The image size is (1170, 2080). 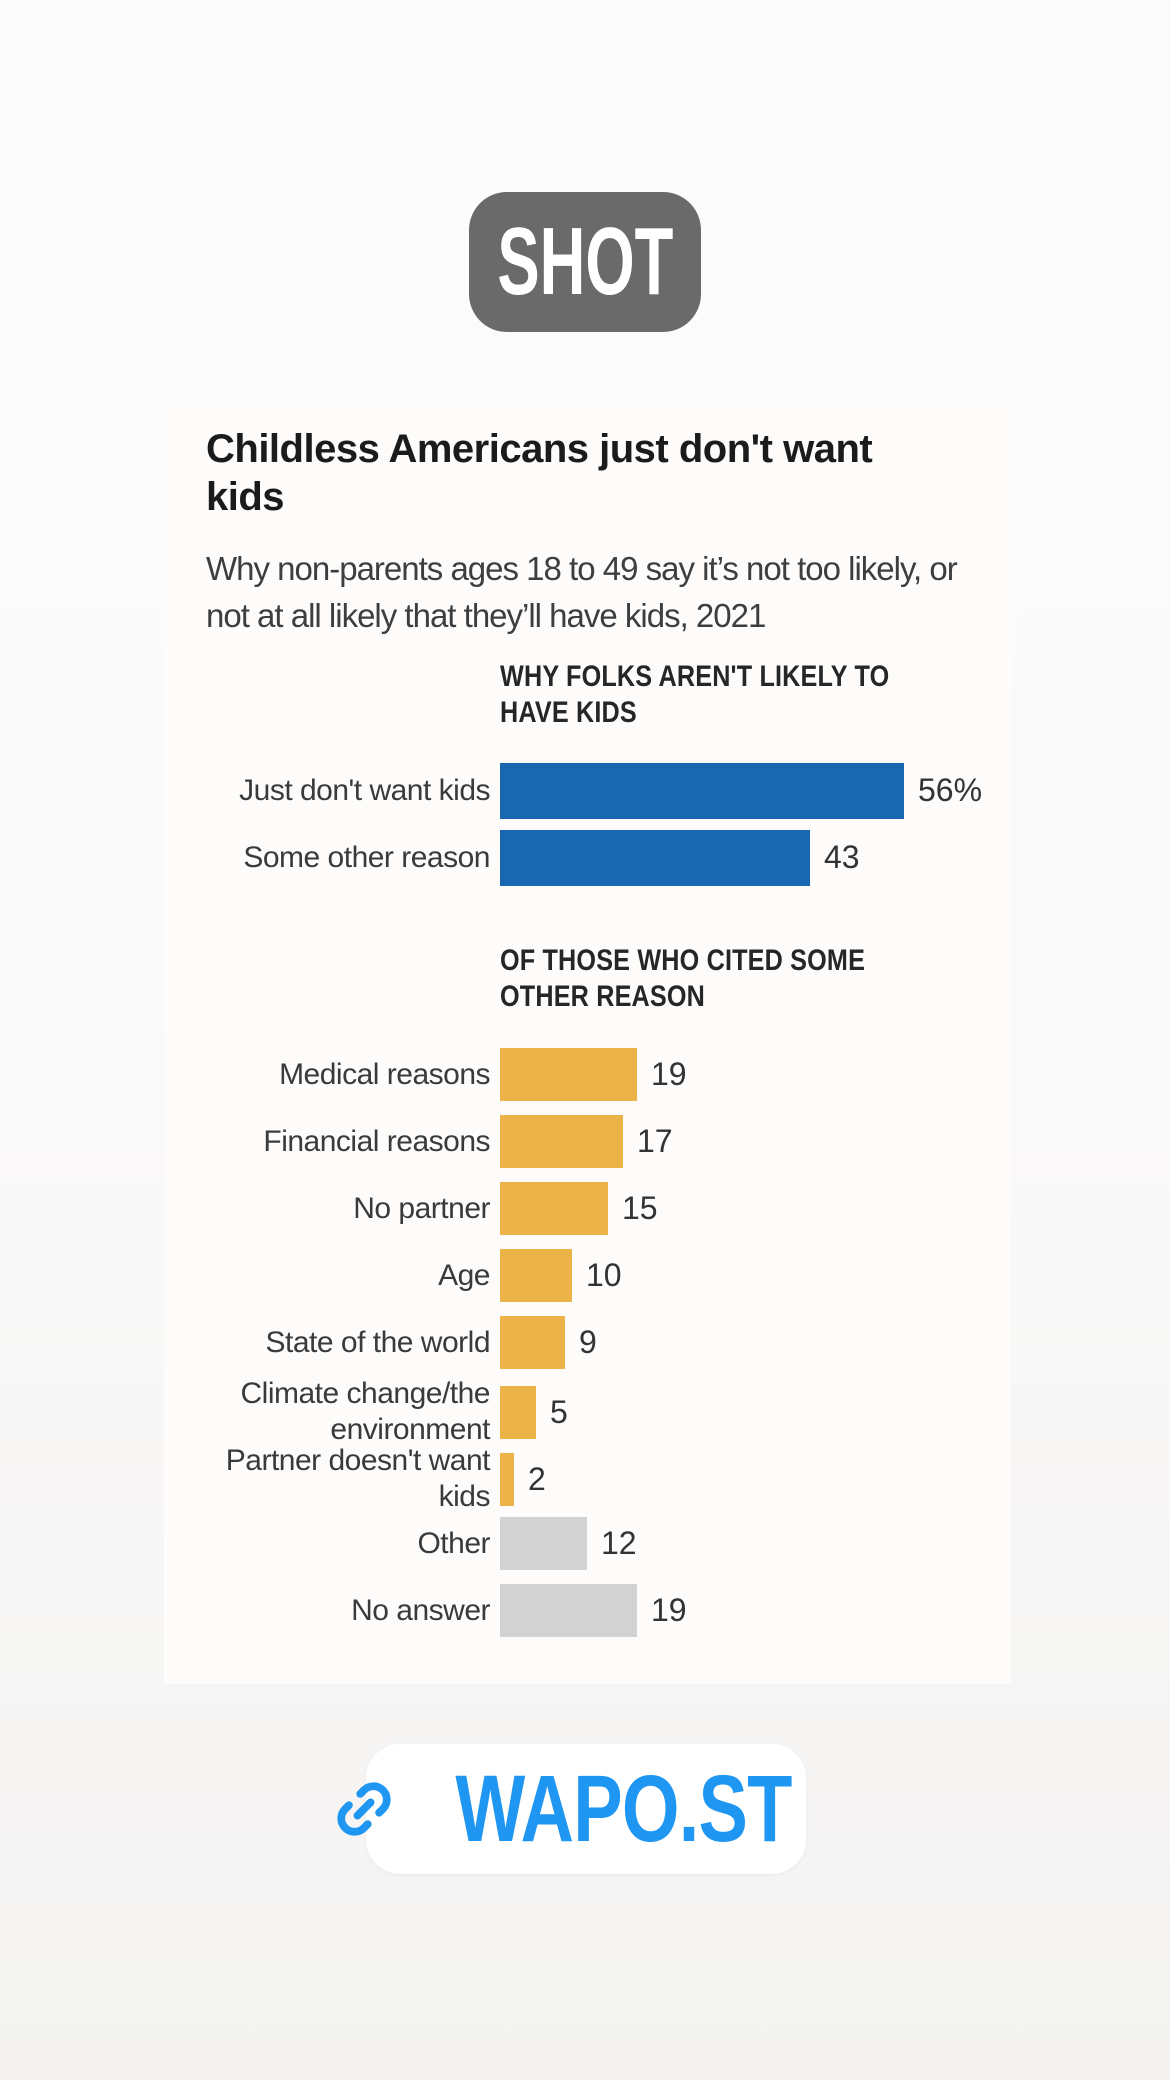 What do you see at coordinates (464, 1275) in the screenshot?
I see `bar-label: Age` at bounding box center [464, 1275].